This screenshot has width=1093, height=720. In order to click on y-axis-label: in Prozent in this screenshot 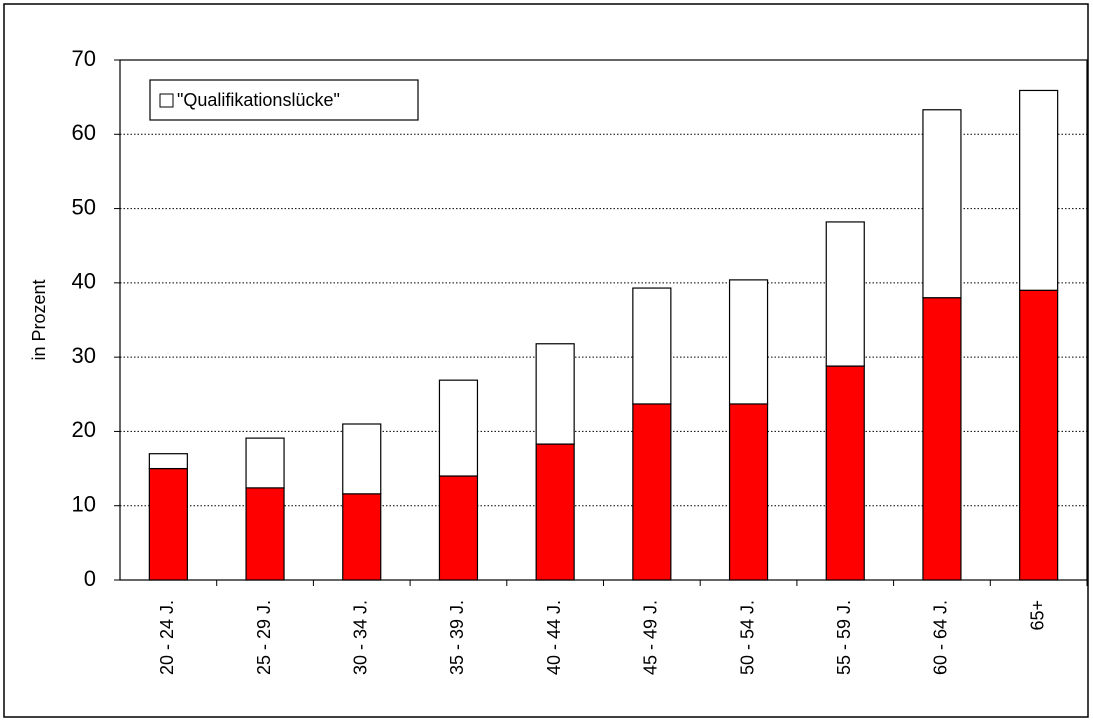, I will do `click(39, 319)`.